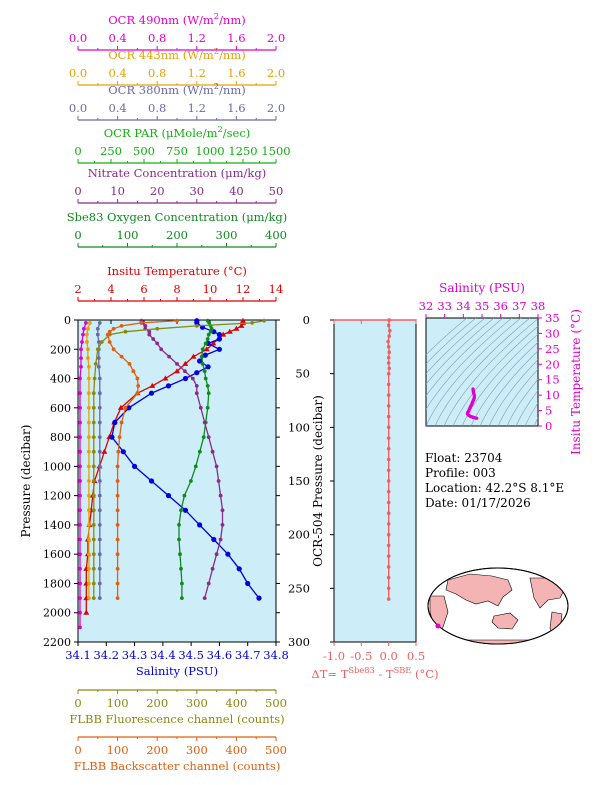  What do you see at coordinates (196, 191) in the screenshot?
I see `tick-label-nitrate: 30` at bounding box center [196, 191].